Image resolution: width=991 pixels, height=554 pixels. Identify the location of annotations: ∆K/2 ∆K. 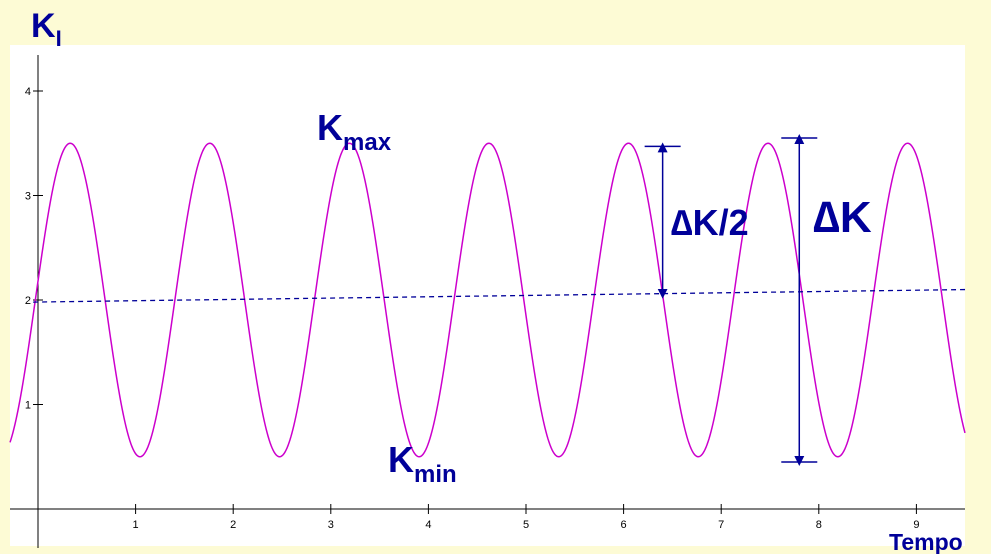
(758, 300).